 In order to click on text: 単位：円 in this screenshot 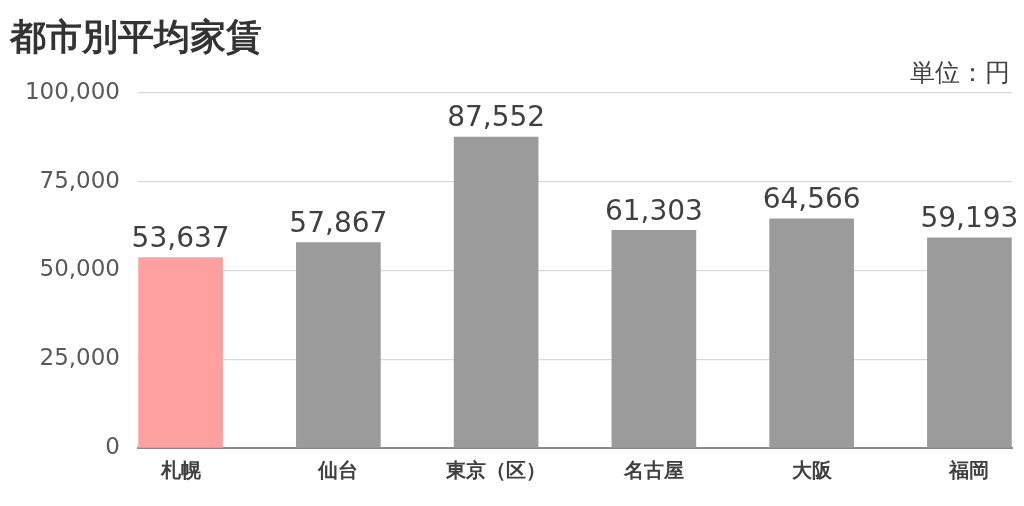, I will do `click(960, 73)`.